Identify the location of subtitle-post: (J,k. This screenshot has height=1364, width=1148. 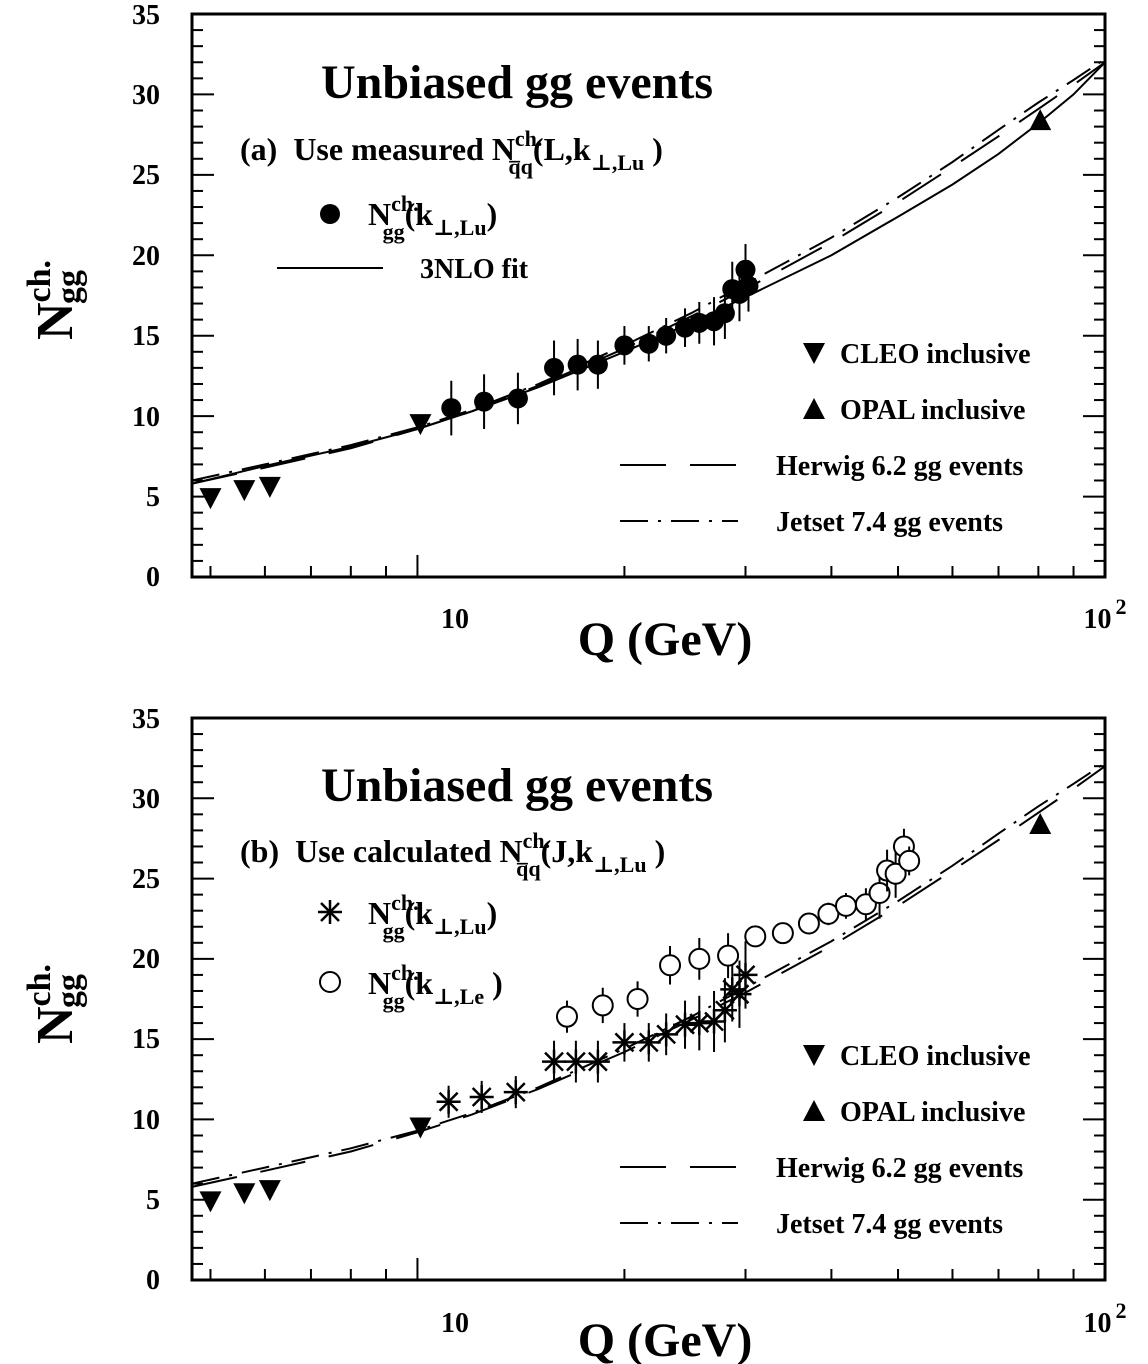
(567, 851).